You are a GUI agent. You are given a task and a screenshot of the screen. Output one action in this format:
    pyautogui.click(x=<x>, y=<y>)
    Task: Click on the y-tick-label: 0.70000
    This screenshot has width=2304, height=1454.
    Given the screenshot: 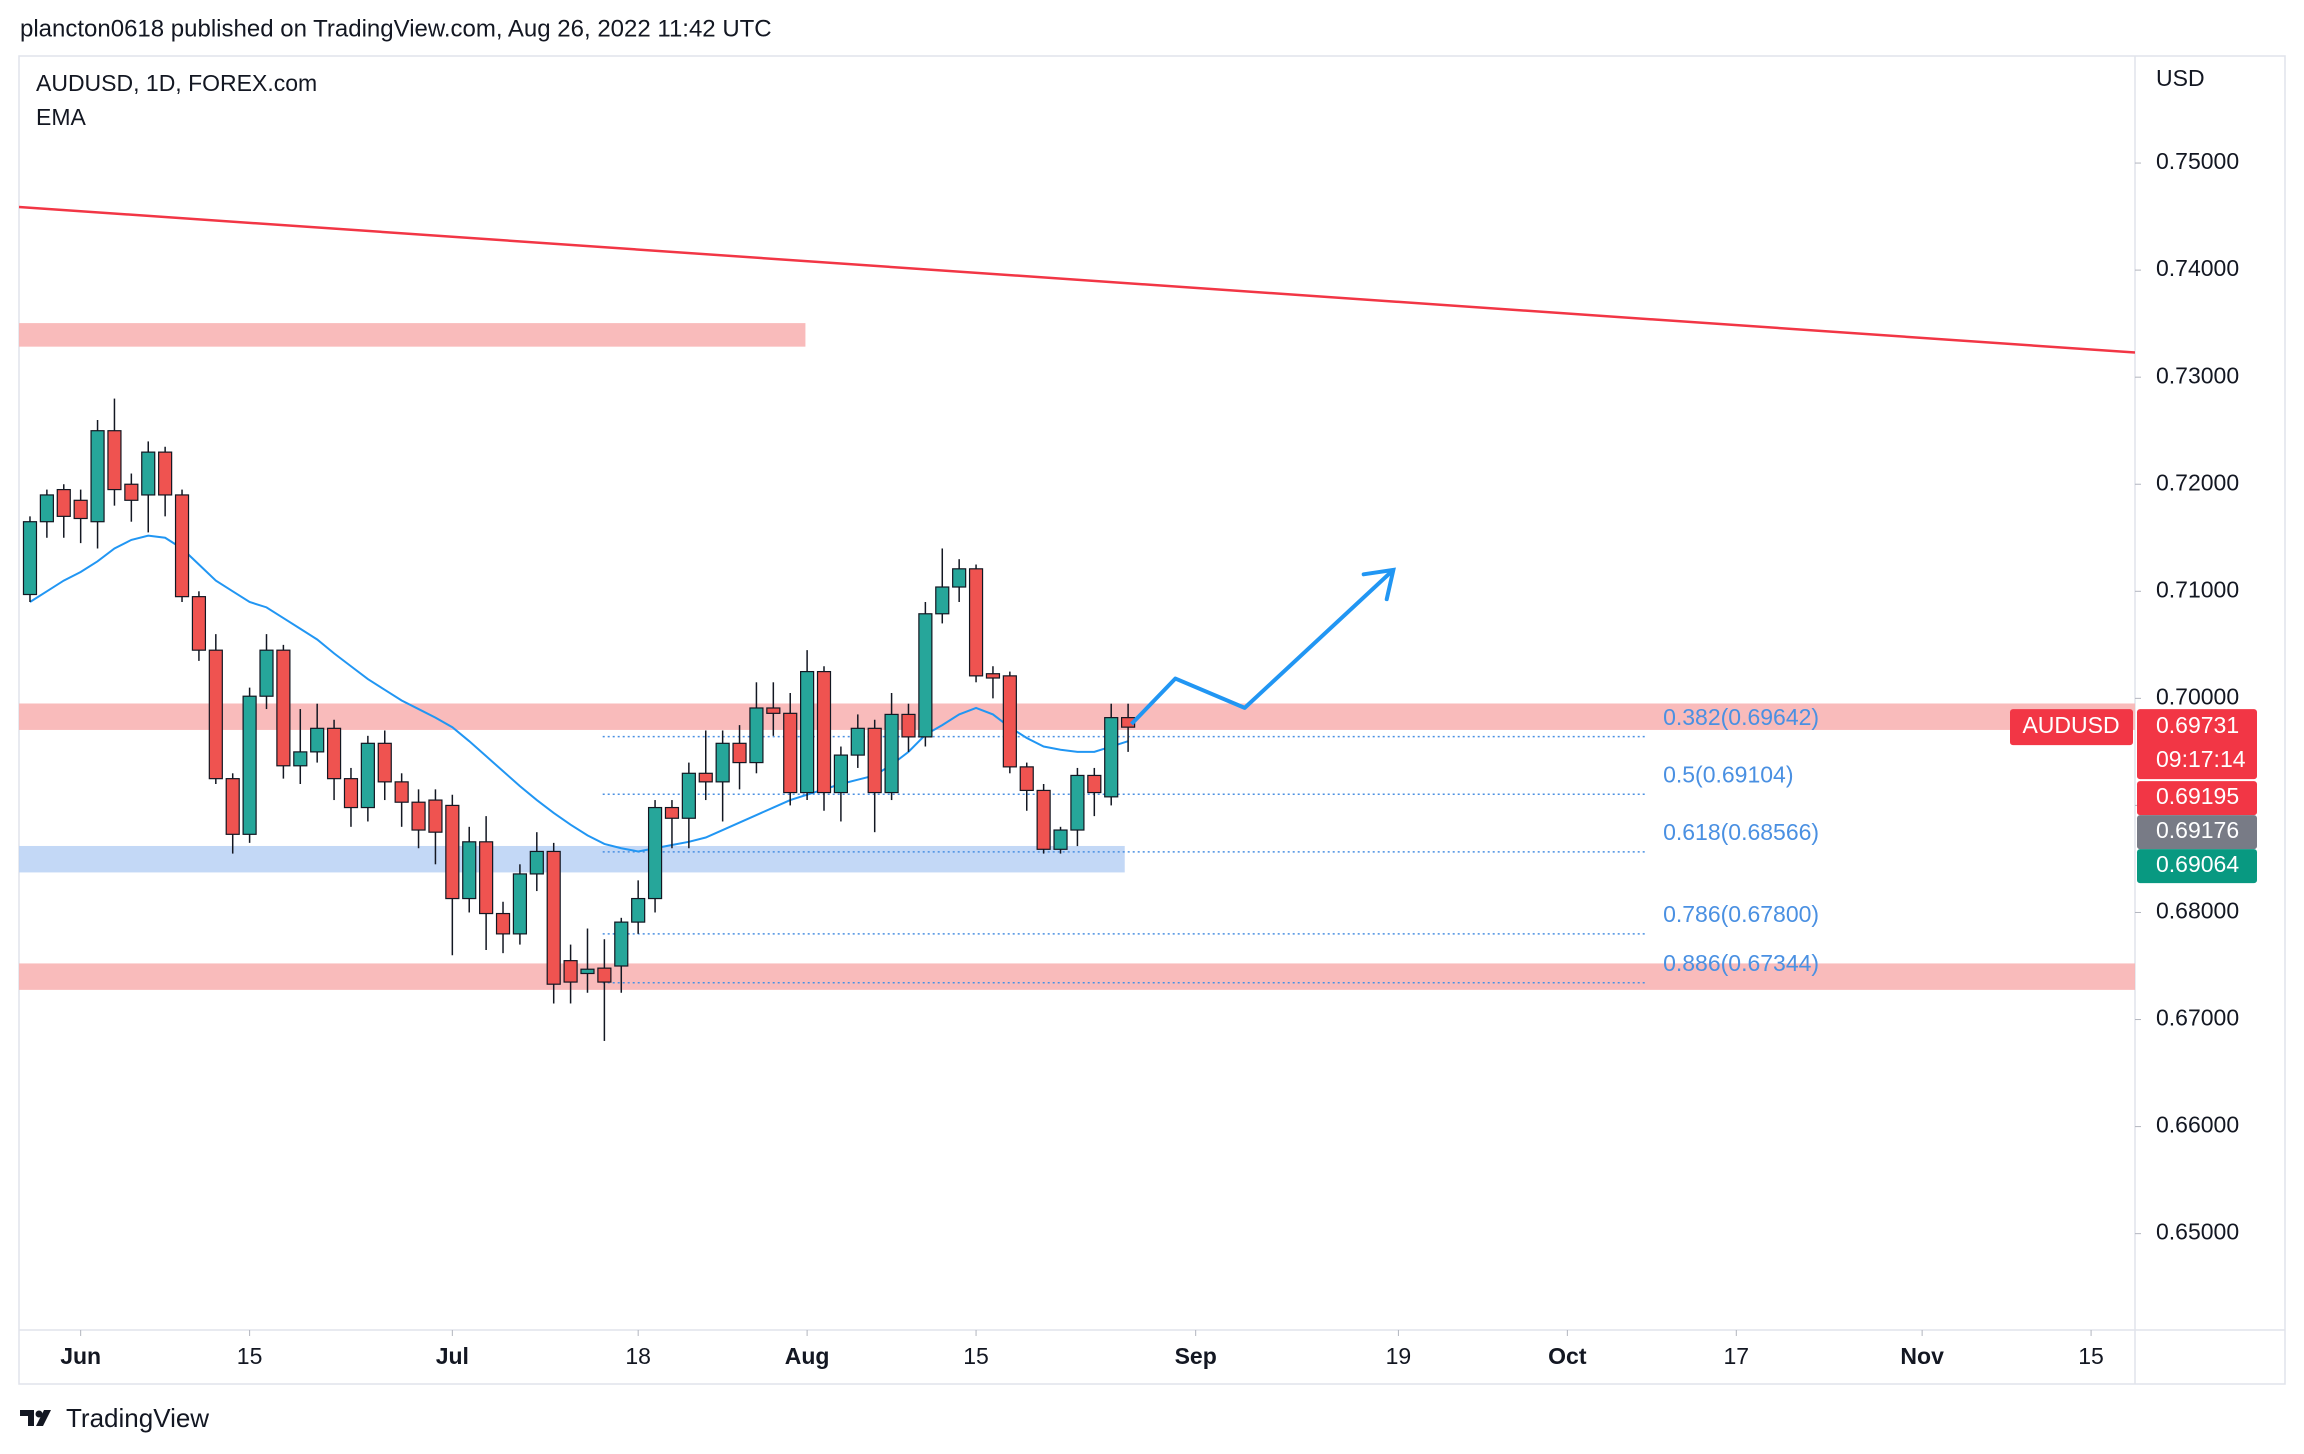 What is the action you would take?
    pyautogui.click(x=2197, y=696)
    